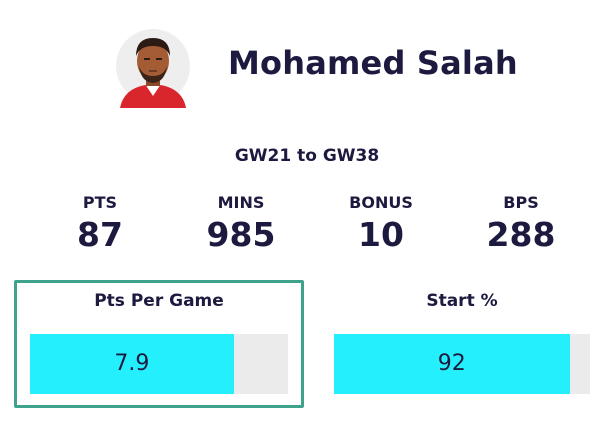 The height and width of the screenshot is (424, 614). I want to click on player-avatar-icon, so click(153, 68).